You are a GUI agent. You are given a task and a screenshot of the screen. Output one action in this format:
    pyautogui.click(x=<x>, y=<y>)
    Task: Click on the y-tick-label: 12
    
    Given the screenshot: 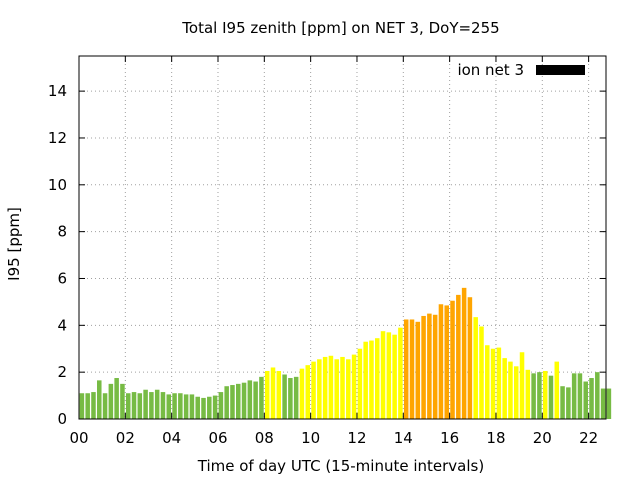 What is the action you would take?
    pyautogui.click(x=57, y=138)
    